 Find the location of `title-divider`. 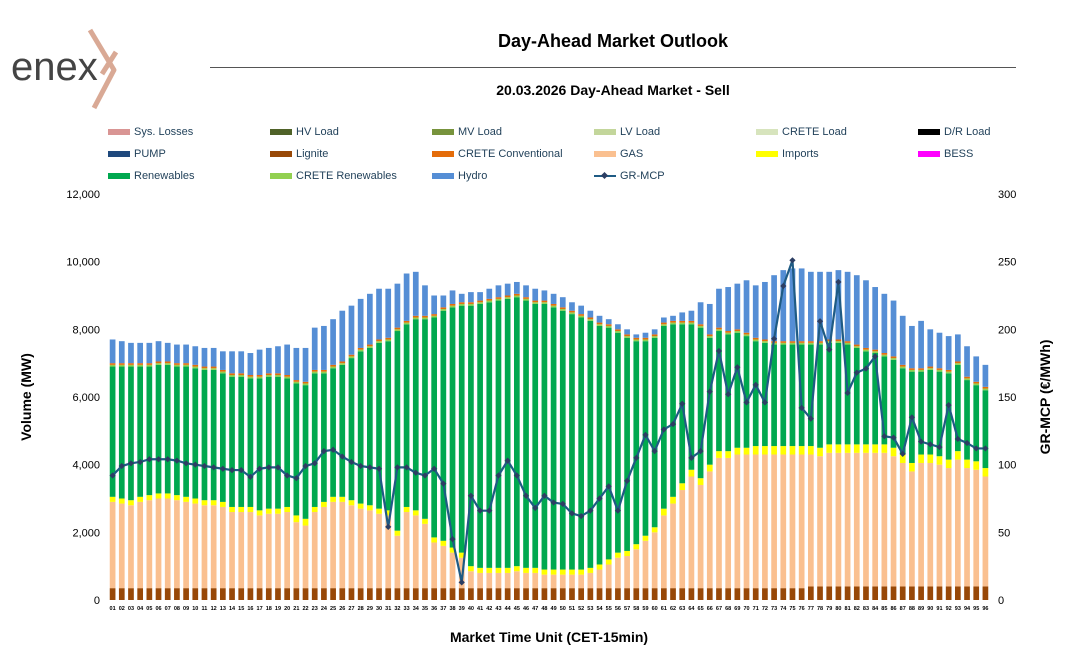

title-divider is located at coordinates (613, 67).